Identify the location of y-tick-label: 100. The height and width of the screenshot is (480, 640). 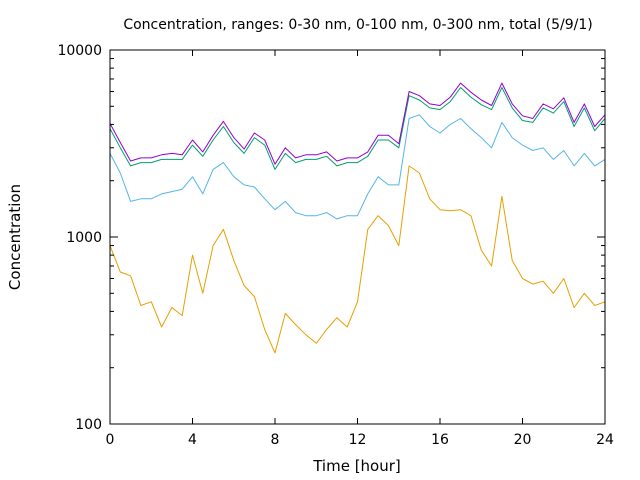
(88, 425).